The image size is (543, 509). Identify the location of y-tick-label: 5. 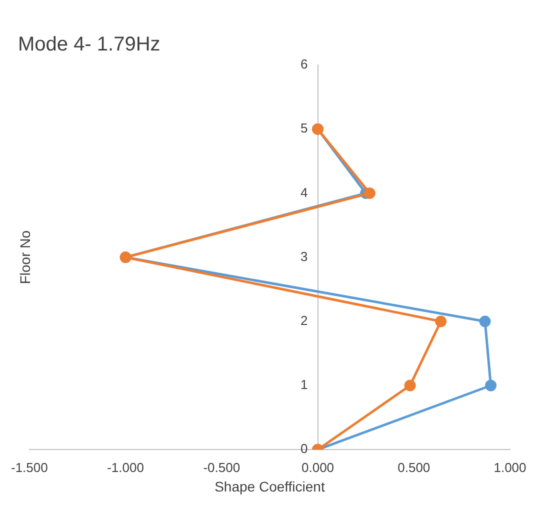
(304, 128).